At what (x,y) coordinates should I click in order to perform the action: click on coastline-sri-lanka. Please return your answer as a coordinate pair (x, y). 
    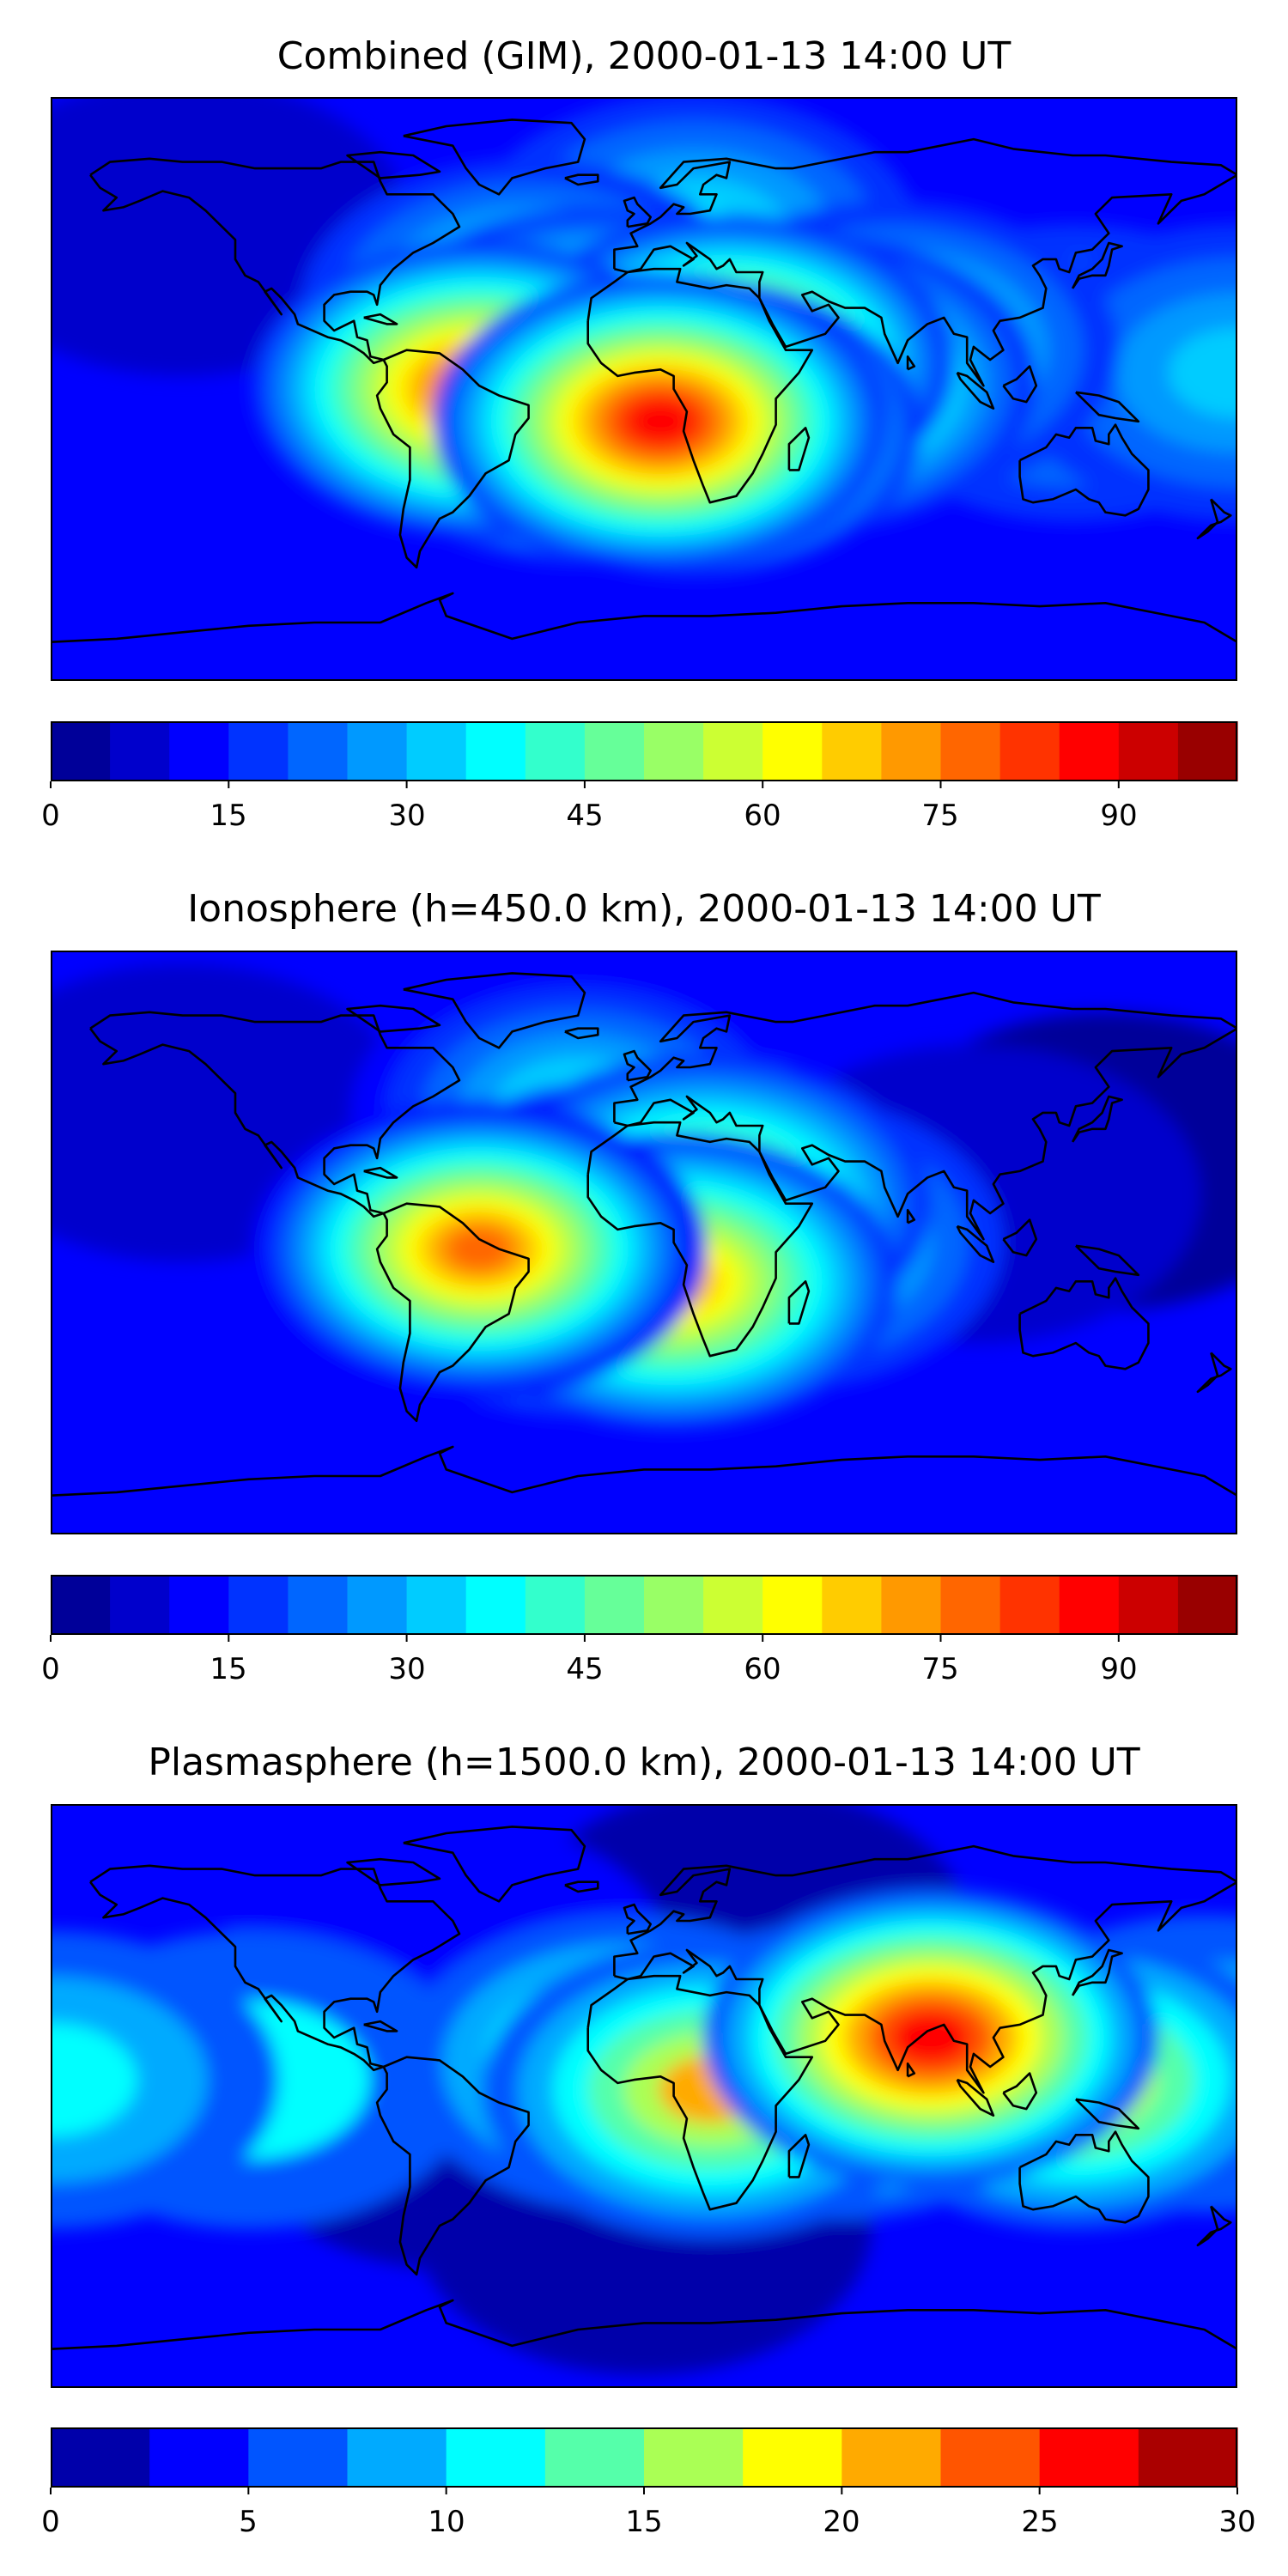
    Looking at the image, I should click on (911, 363).